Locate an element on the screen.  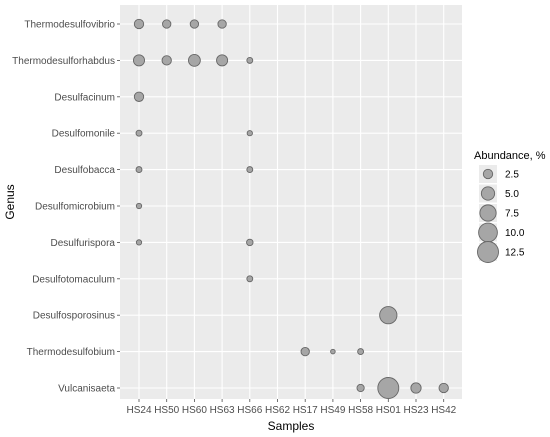
y-tick-label: Desulfomonile is located at coordinates (84, 134).